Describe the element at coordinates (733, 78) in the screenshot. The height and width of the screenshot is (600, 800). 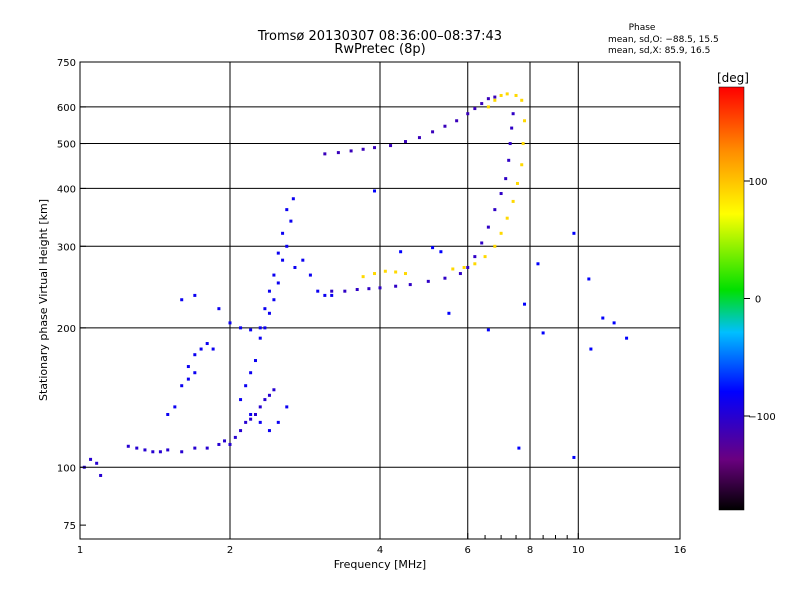
I see `colorbar-label: [deg]` at that location.